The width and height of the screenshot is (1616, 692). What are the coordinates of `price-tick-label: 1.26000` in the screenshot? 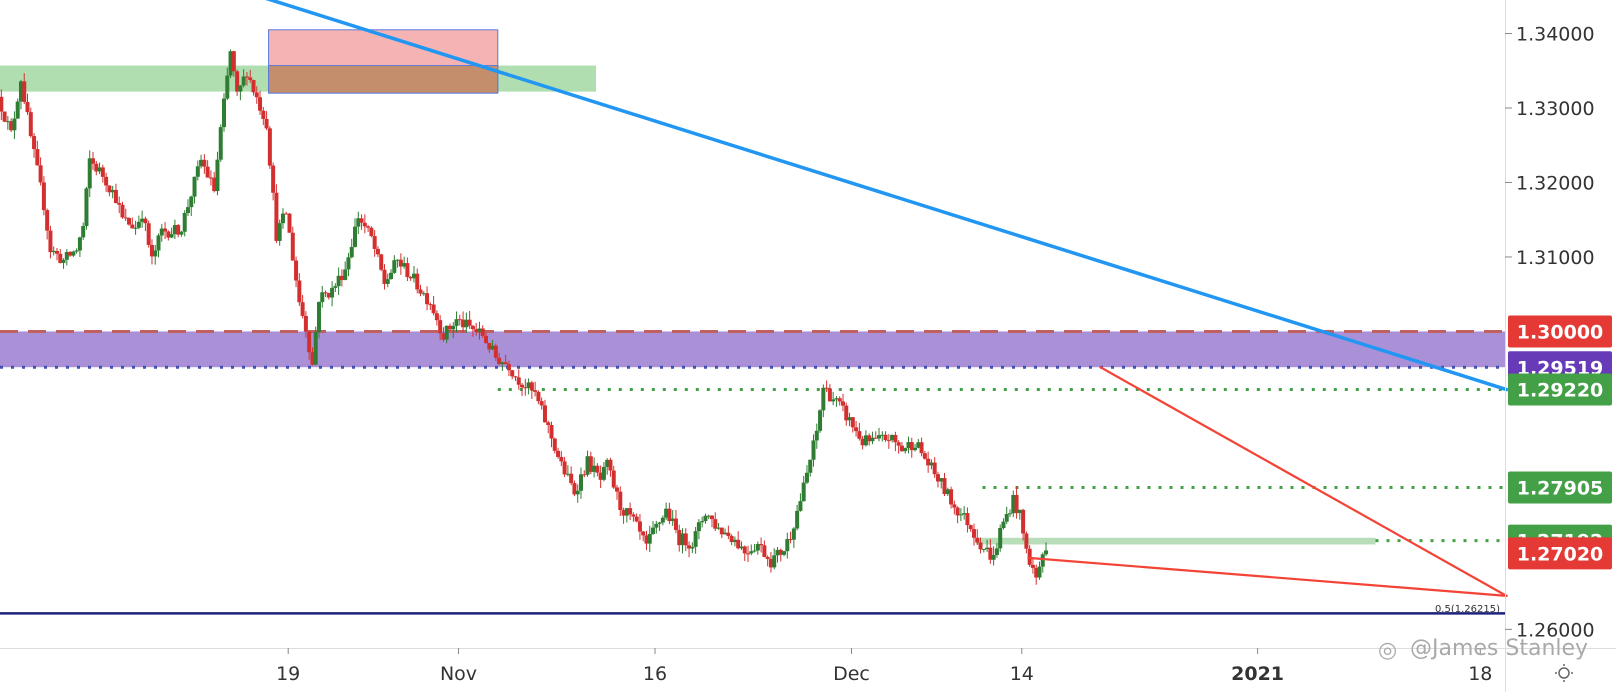 It's located at (1555, 630).